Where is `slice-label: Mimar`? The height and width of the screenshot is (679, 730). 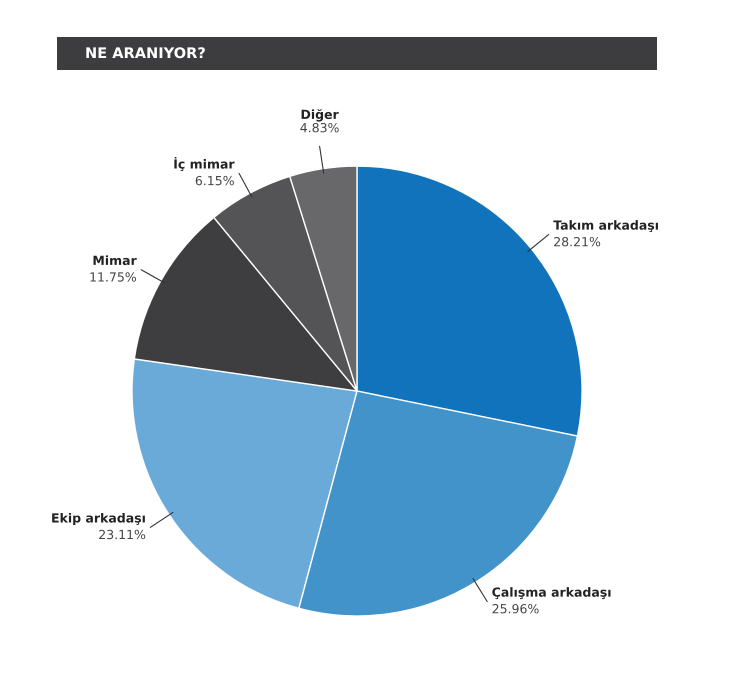
slice-label: Mimar is located at coordinates (115, 260).